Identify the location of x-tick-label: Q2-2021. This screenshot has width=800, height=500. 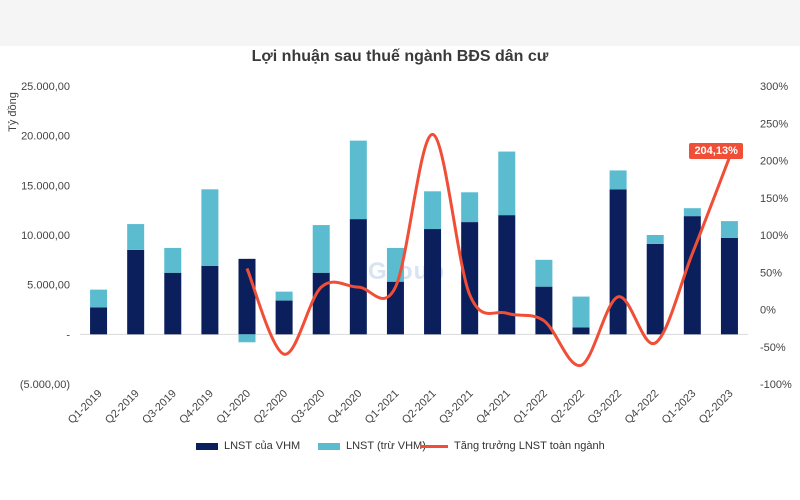
(419, 407).